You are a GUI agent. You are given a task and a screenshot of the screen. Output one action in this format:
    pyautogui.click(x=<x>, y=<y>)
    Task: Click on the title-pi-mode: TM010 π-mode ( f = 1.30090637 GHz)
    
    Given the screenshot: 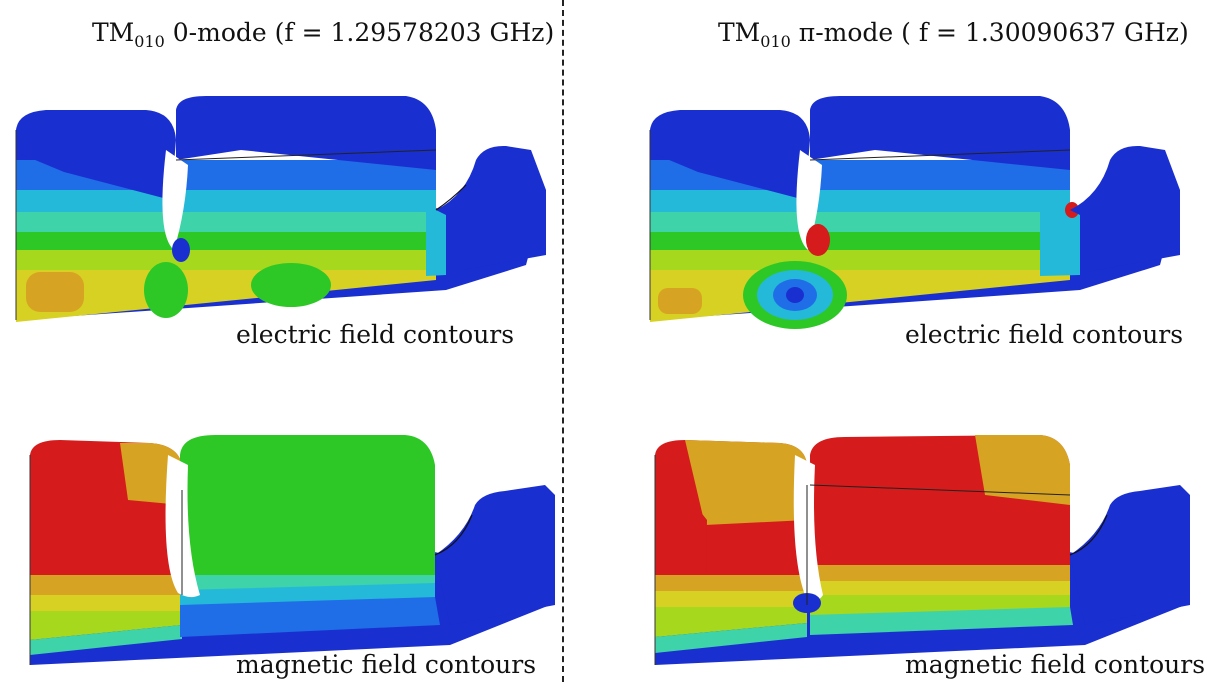 What is the action you would take?
    pyautogui.click(x=953, y=34)
    